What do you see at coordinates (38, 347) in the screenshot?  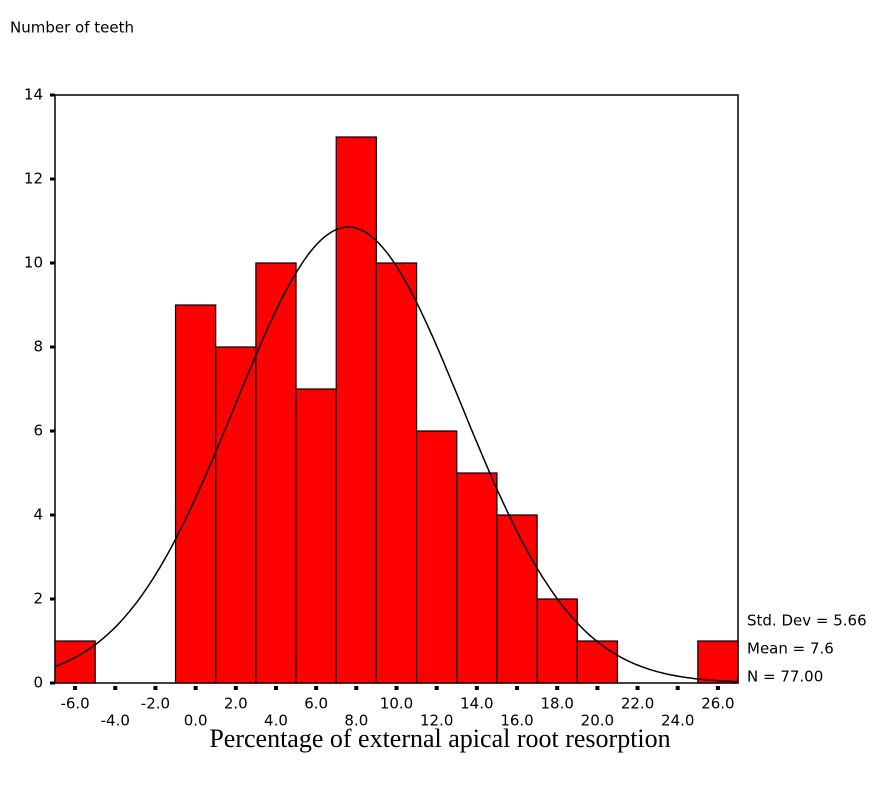 I see `y-tick-label: 8` at bounding box center [38, 347].